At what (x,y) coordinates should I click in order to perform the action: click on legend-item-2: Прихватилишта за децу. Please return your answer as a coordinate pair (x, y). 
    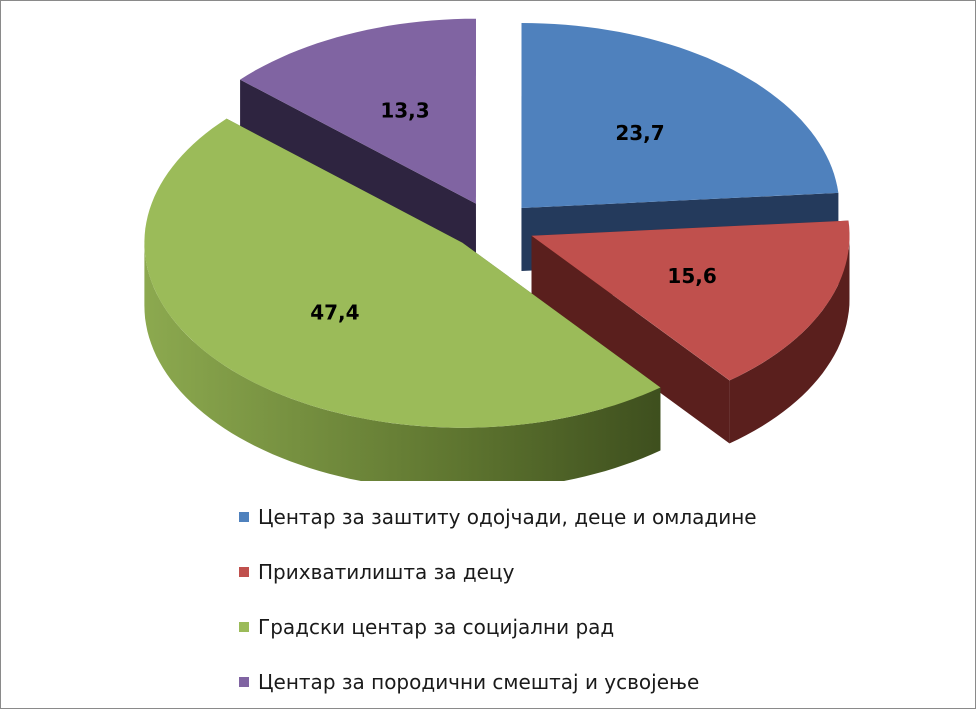
    Looking at the image, I should click on (589, 571).